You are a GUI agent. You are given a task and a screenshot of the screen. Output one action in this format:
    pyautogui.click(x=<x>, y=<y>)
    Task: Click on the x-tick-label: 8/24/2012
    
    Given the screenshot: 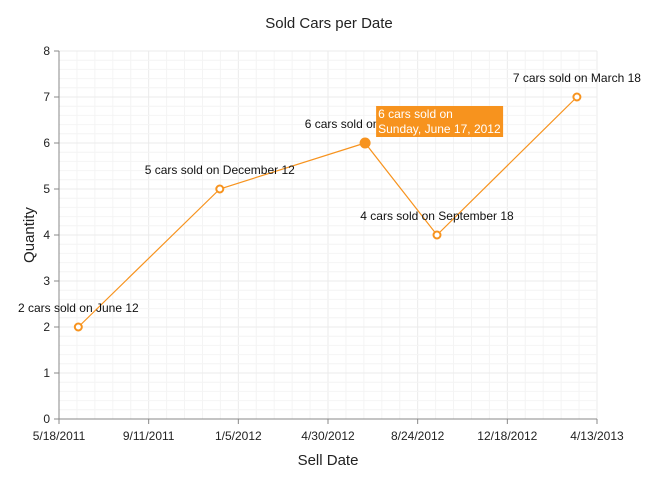 What is the action you would take?
    pyautogui.click(x=418, y=436)
    